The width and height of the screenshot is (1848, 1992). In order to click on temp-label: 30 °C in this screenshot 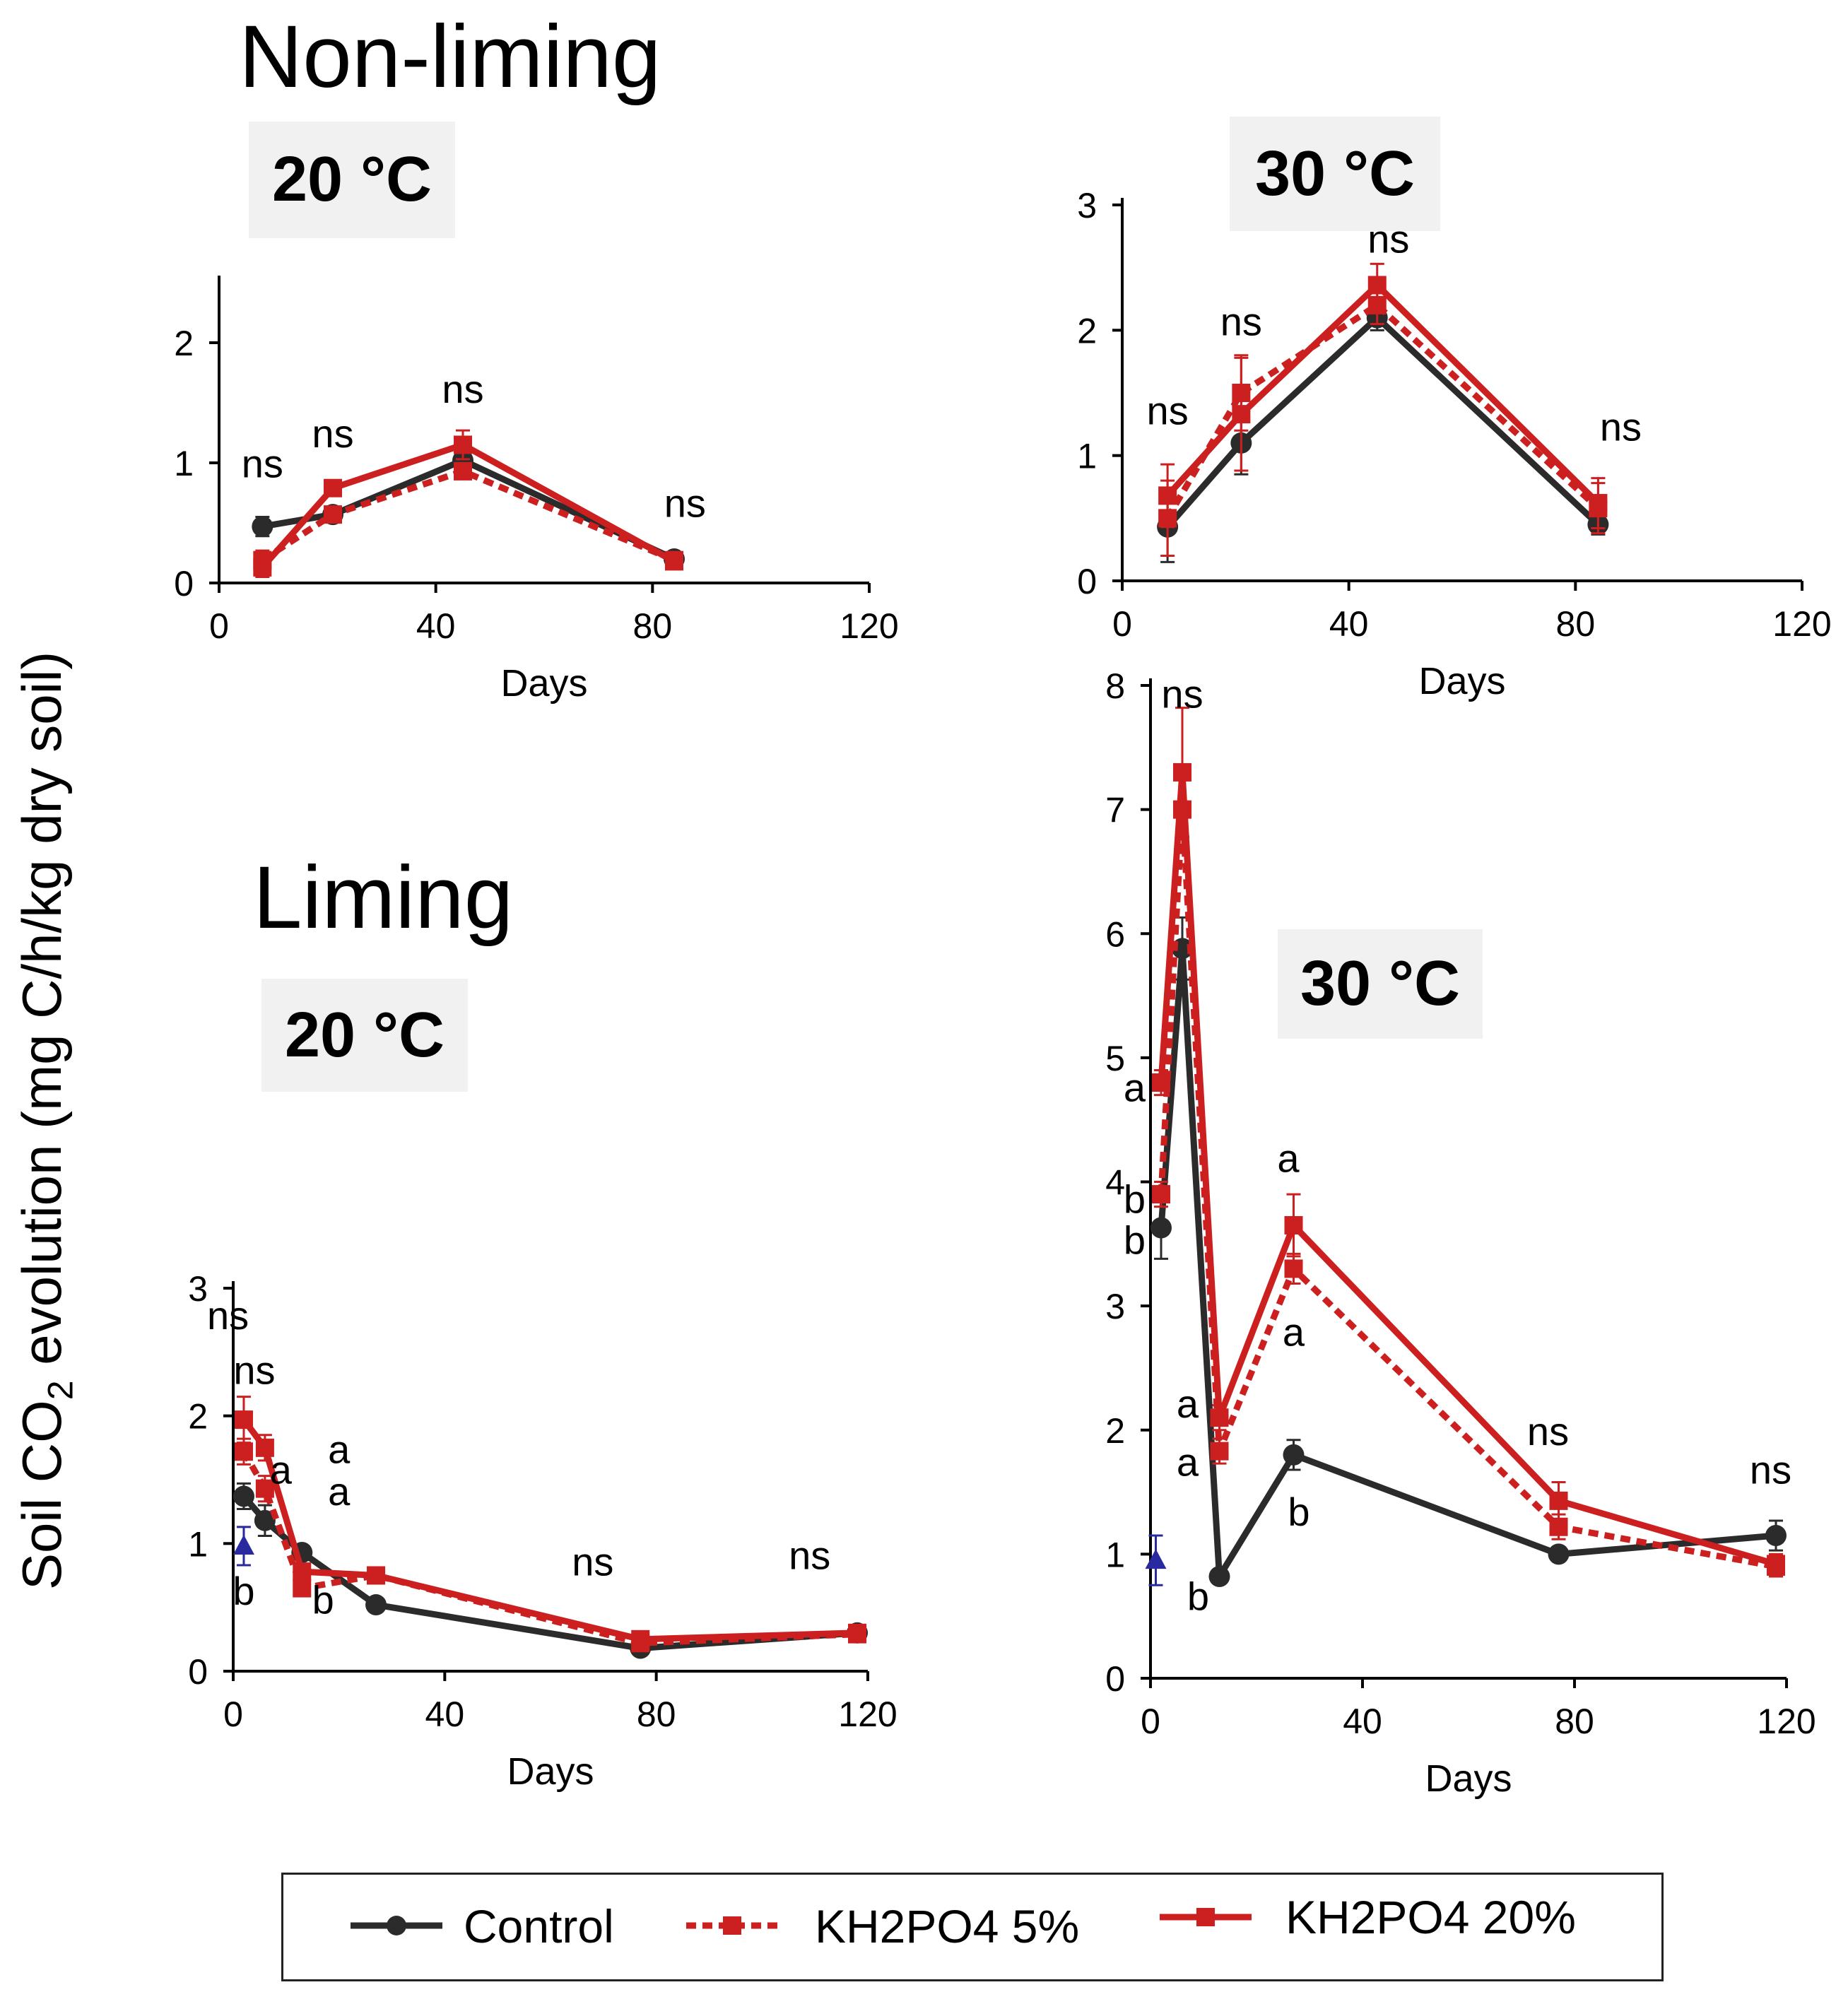, I will do `click(1380, 983)`.